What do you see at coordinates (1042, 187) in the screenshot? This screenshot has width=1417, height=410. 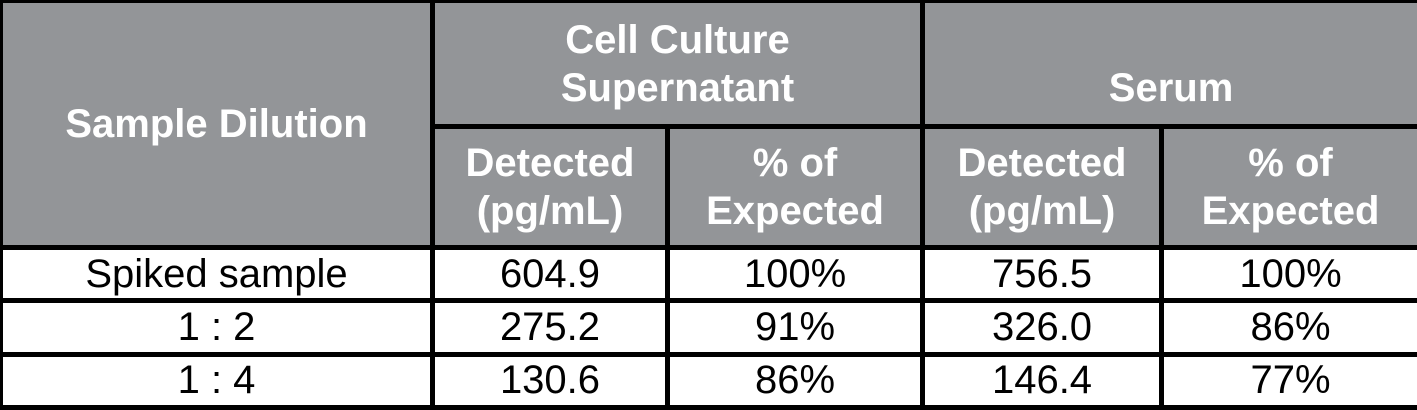 I see `column-header-detected-serum: Detected (pg/mL)` at bounding box center [1042, 187].